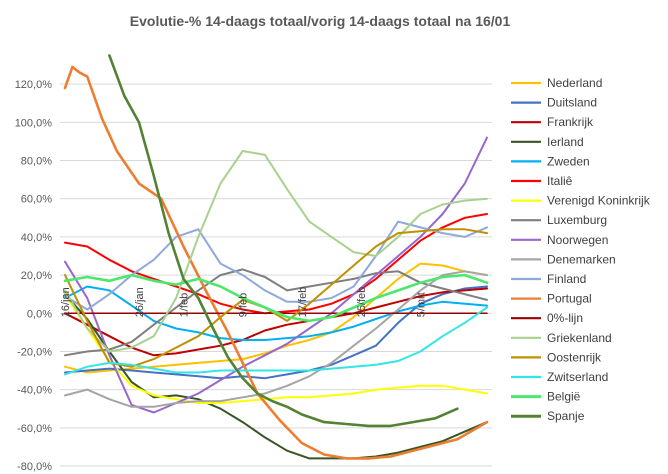 The image size is (668, 474). Describe the element at coordinates (574, 83) in the screenshot. I see `legend-label: Nederland` at that location.